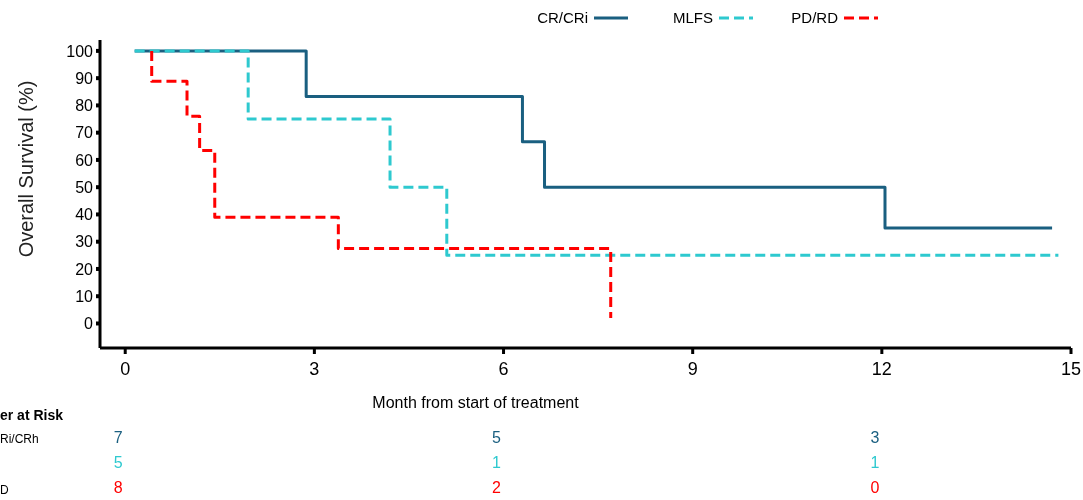  Describe the element at coordinates (815, 17) in the screenshot. I see `legend-label: PD/RD` at that location.